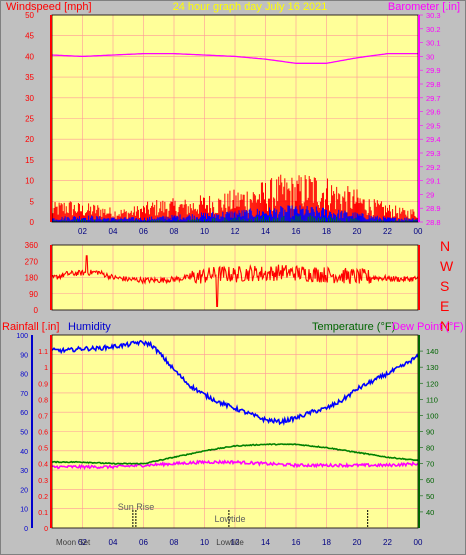 Image resolution: width=466 pixels, height=555 pixels. I want to click on wind-x-tick-label: 12, so click(235, 231).